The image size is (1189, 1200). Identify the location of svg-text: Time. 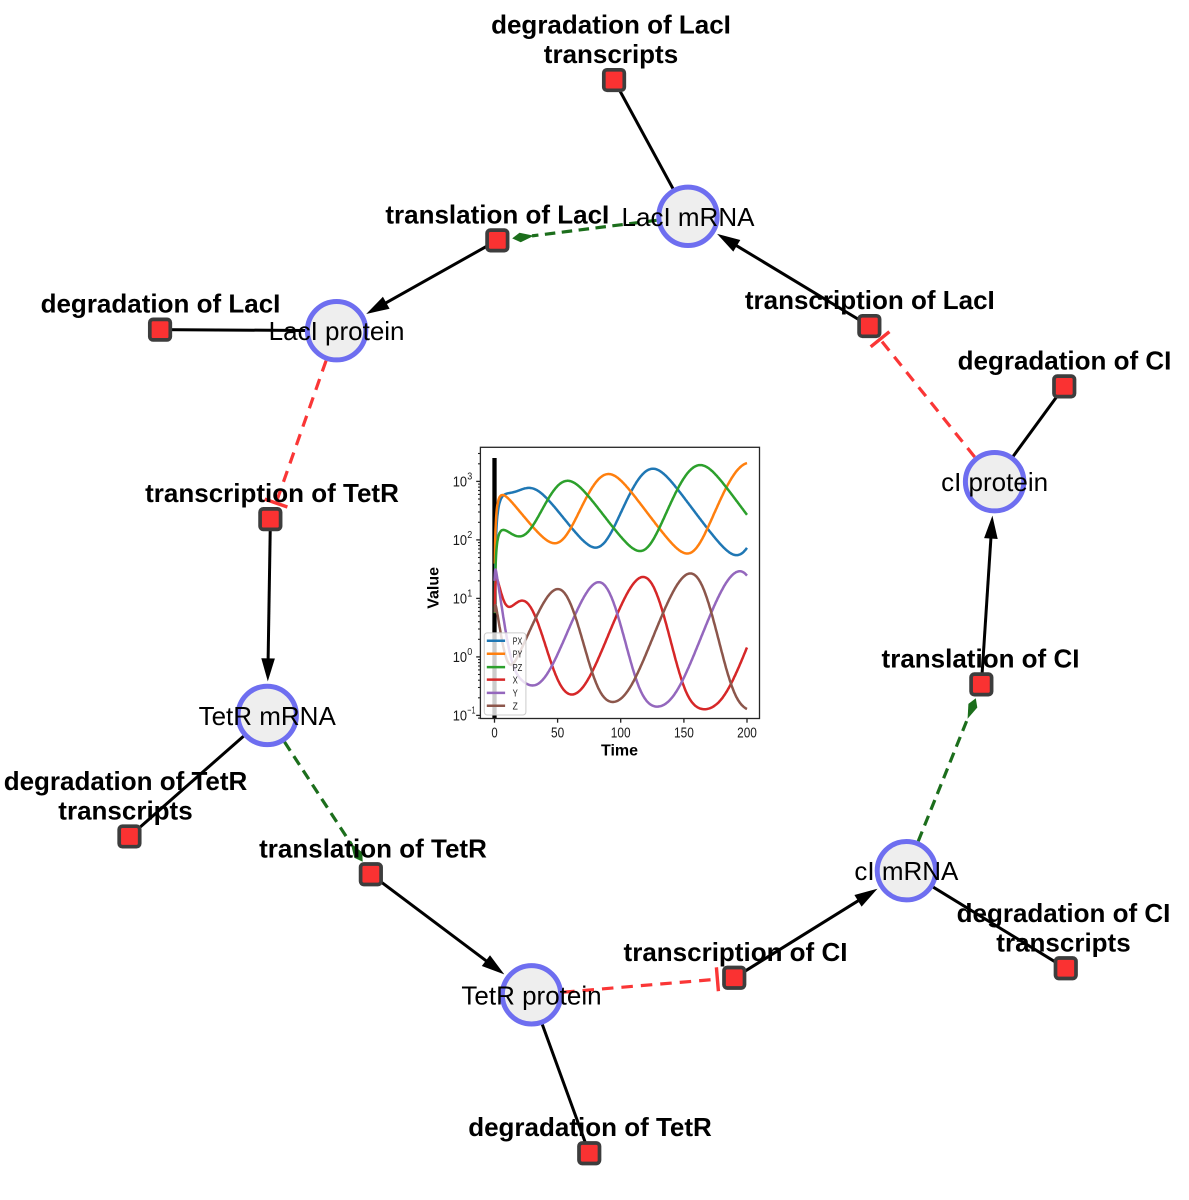
(619, 751).